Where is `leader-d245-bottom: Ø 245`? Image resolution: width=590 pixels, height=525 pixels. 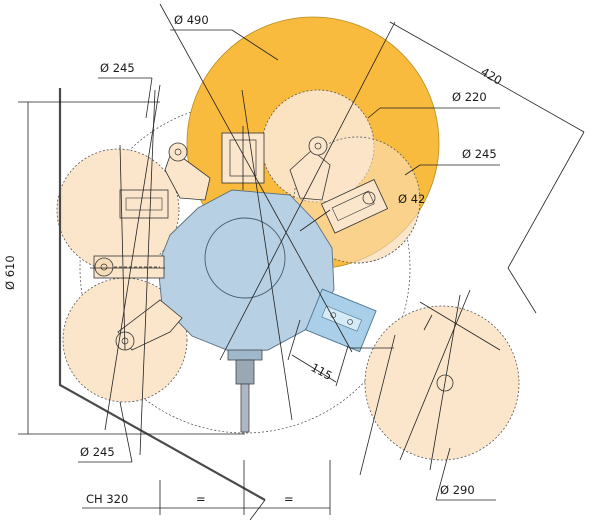 leader-d245-bottom: Ø 245 is located at coordinates (105, 432).